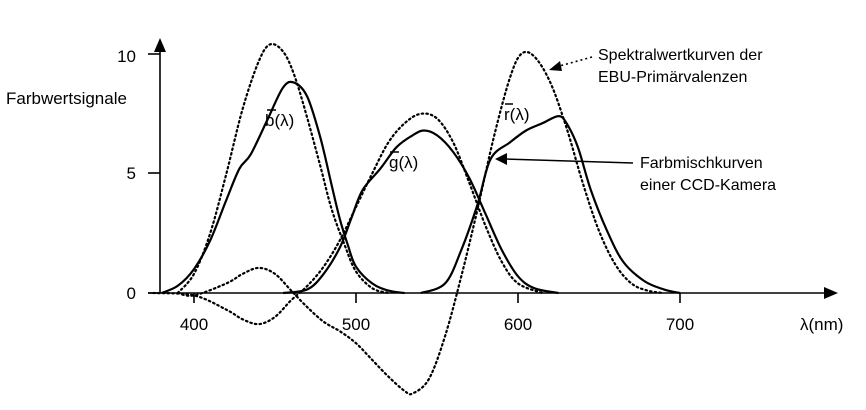  I want to click on ccd-annotation-line1: Farbmischkurven, so click(701, 163).